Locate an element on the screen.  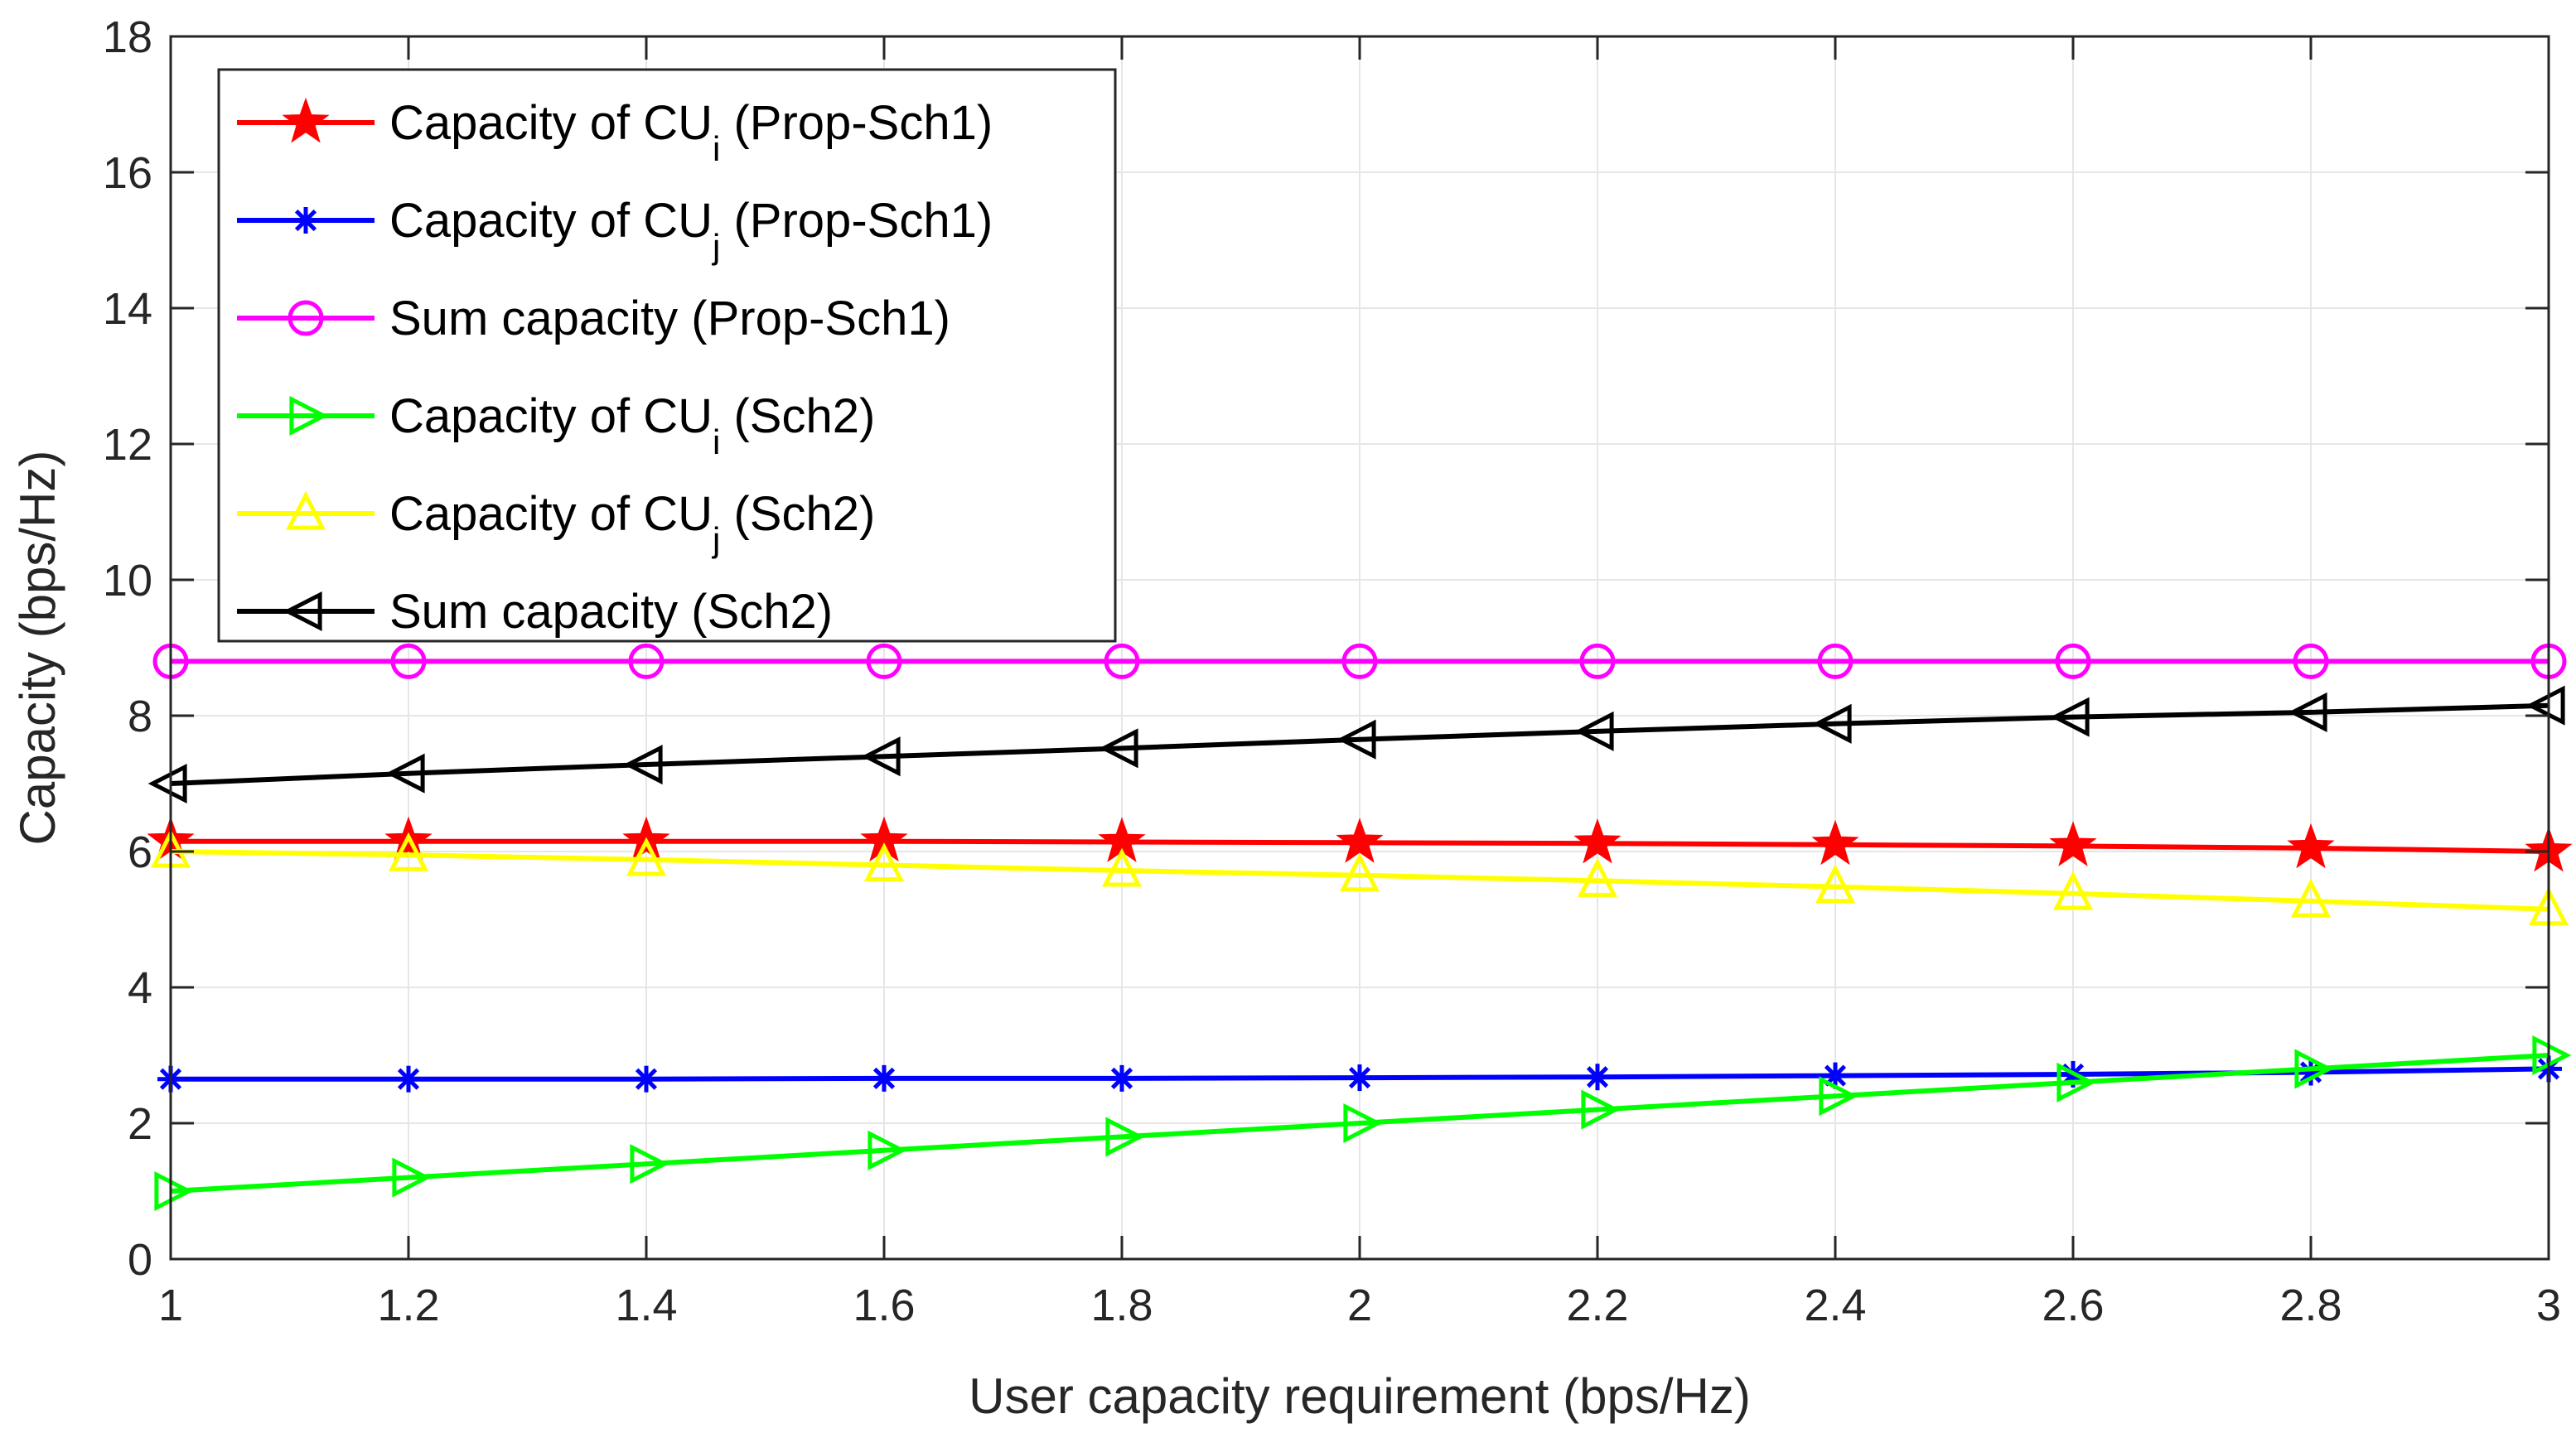
legend-item-3: Sum capacity (Prop-Sch1) is located at coordinates (593, 318).